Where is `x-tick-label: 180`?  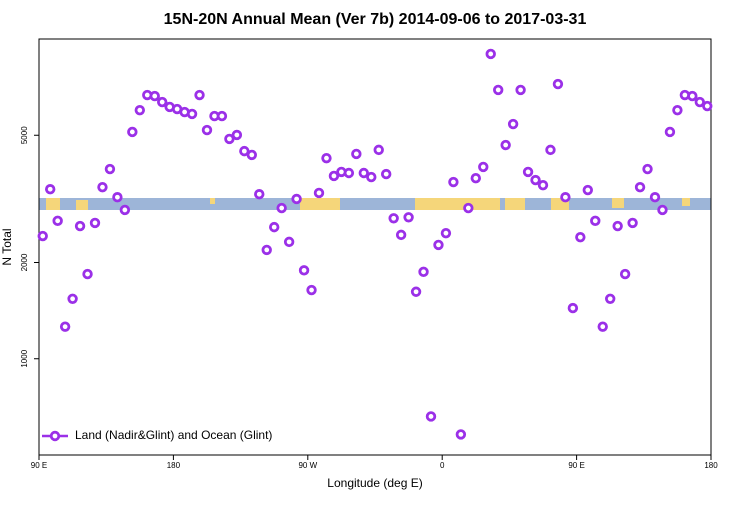 x-tick-label: 180 is located at coordinates (174, 465).